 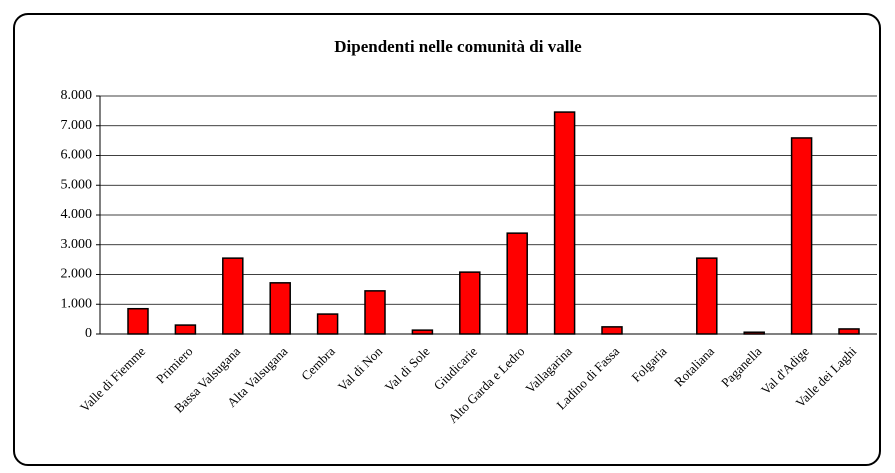 What do you see at coordinates (77, 155) in the screenshot?
I see `y-tick-label: 6.000` at bounding box center [77, 155].